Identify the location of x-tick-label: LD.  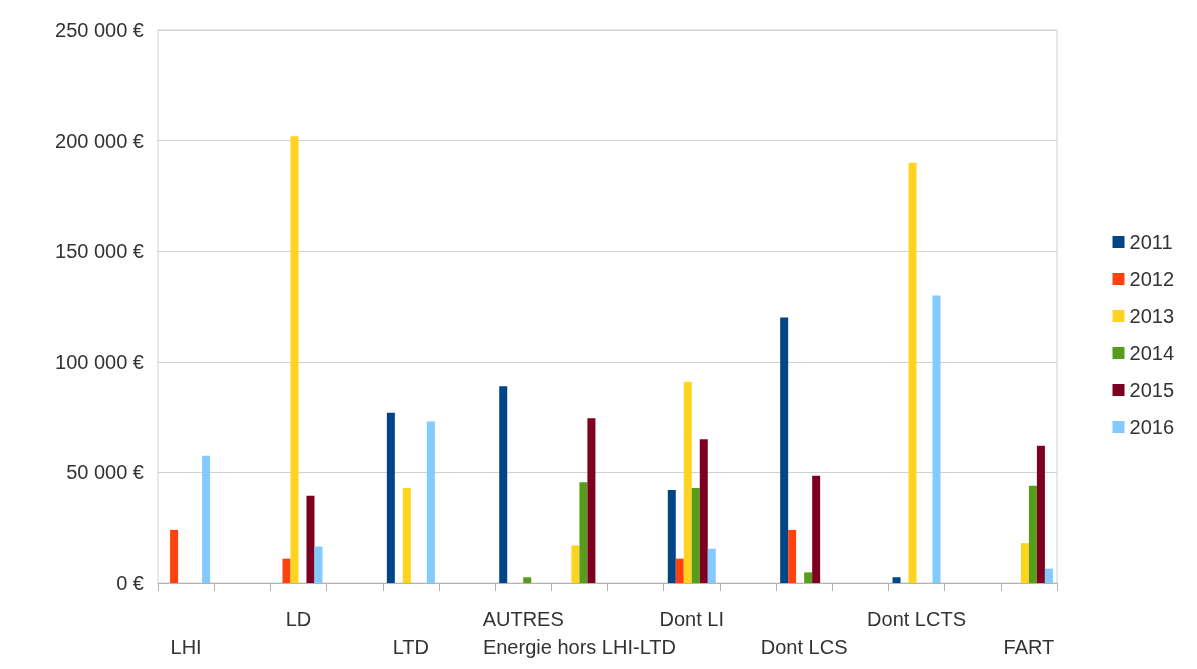
(298, 619).